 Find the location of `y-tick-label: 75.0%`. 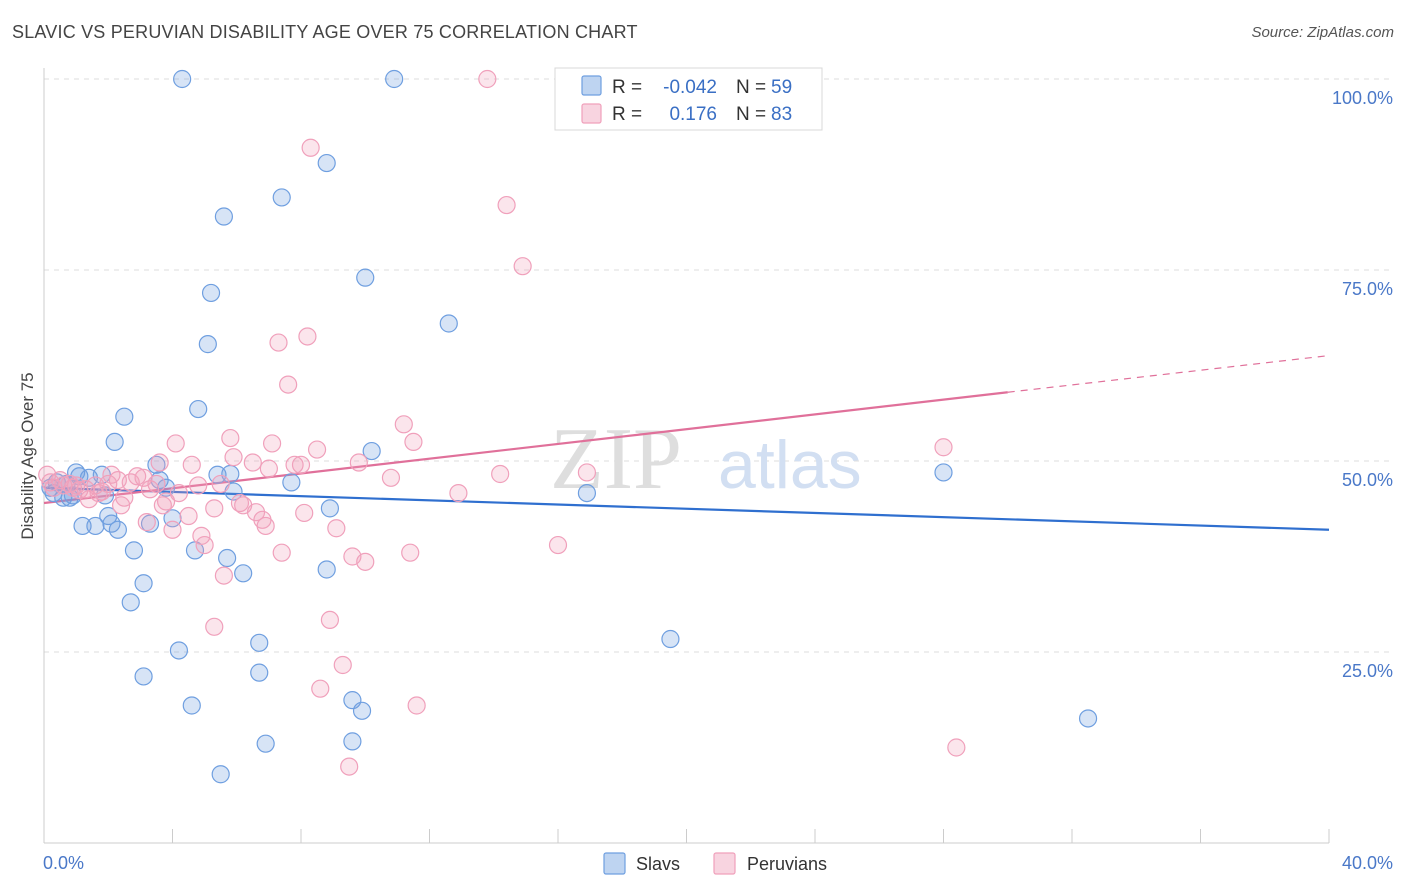

y-tick-label: 75.0% is located at coordinates (1367, 289).